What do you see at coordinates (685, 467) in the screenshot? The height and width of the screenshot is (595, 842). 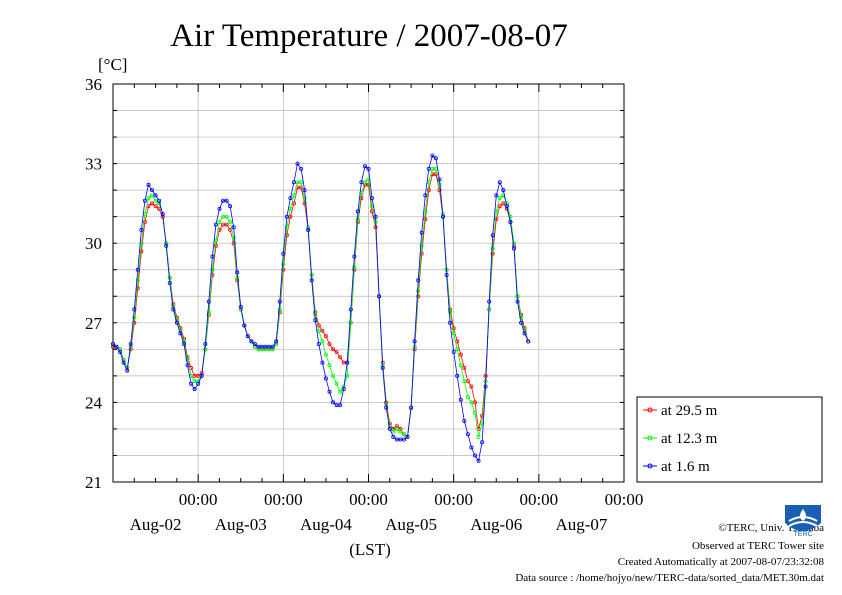 I see `legend-label: at 1.6 m` at bounding box center [685, 467].